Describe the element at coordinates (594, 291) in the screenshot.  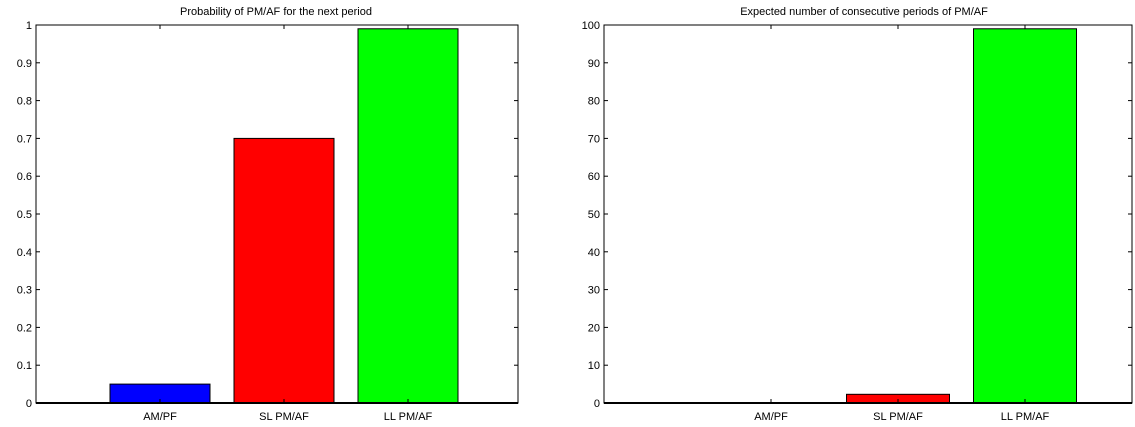
I see `y-tick-label: 30` at that location.